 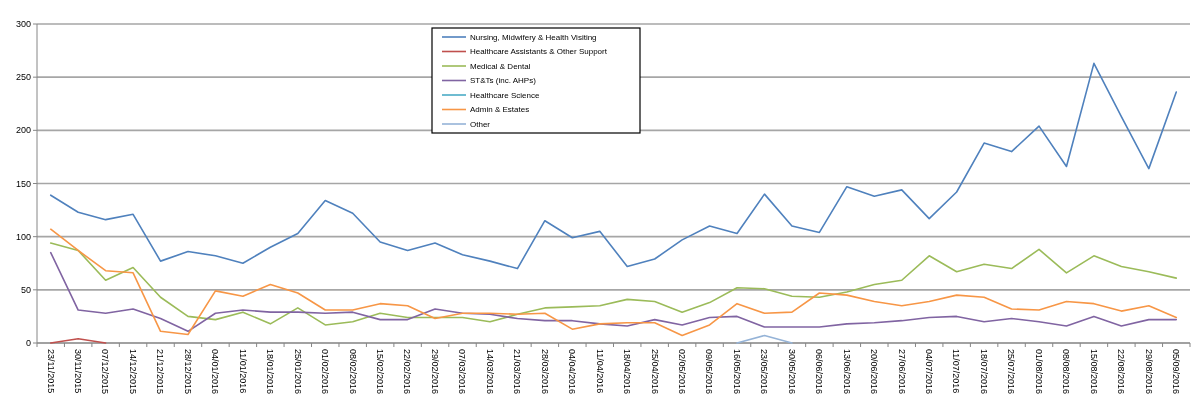 I want to click on x-tick-label: 23/05/2016, so click(x=764, y=372).